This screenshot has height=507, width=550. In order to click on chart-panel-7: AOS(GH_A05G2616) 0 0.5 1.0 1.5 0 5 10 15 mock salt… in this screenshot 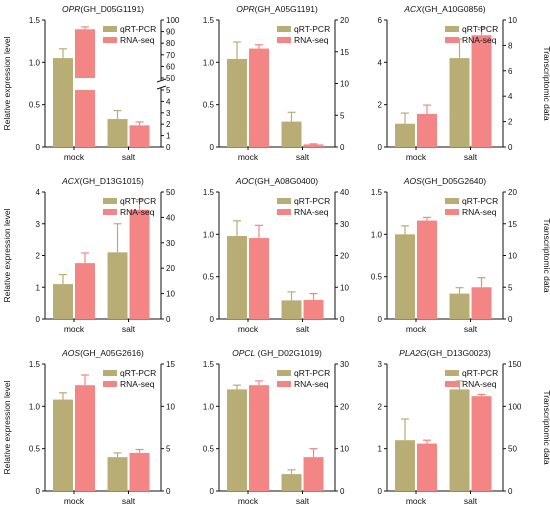, I will do `click(88, 427)`.